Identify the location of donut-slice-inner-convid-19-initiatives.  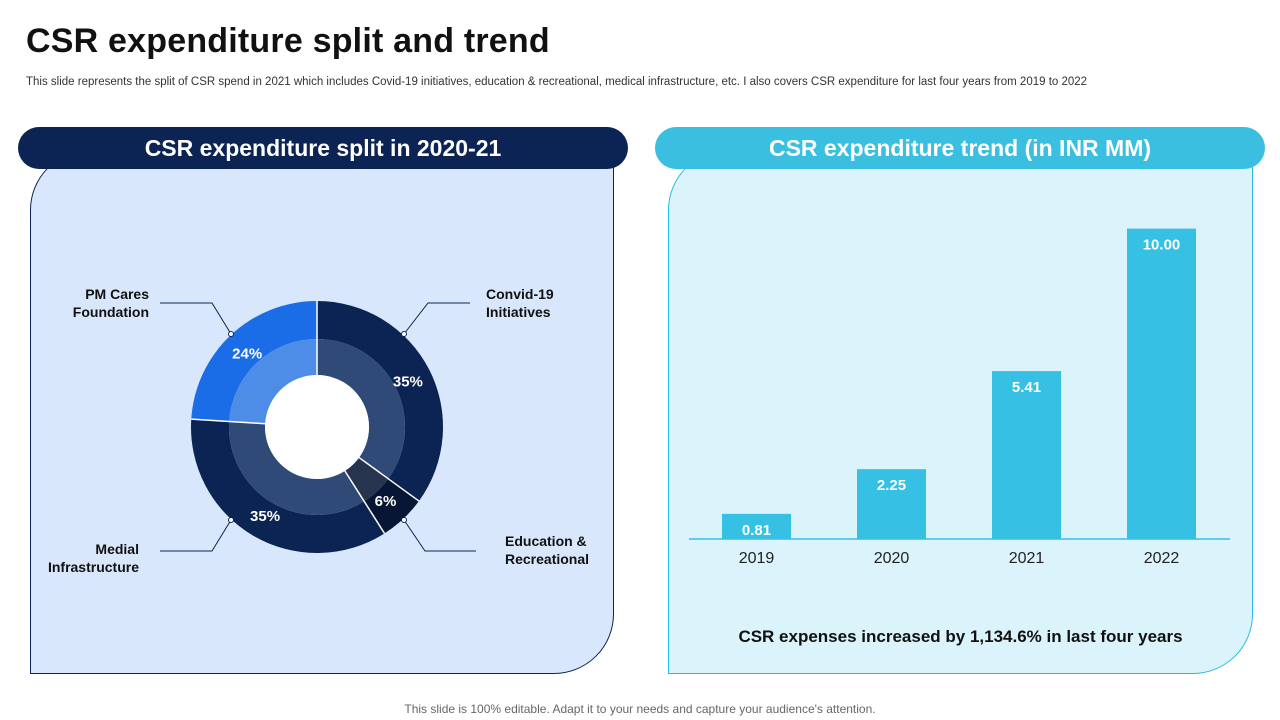
(361, 409).